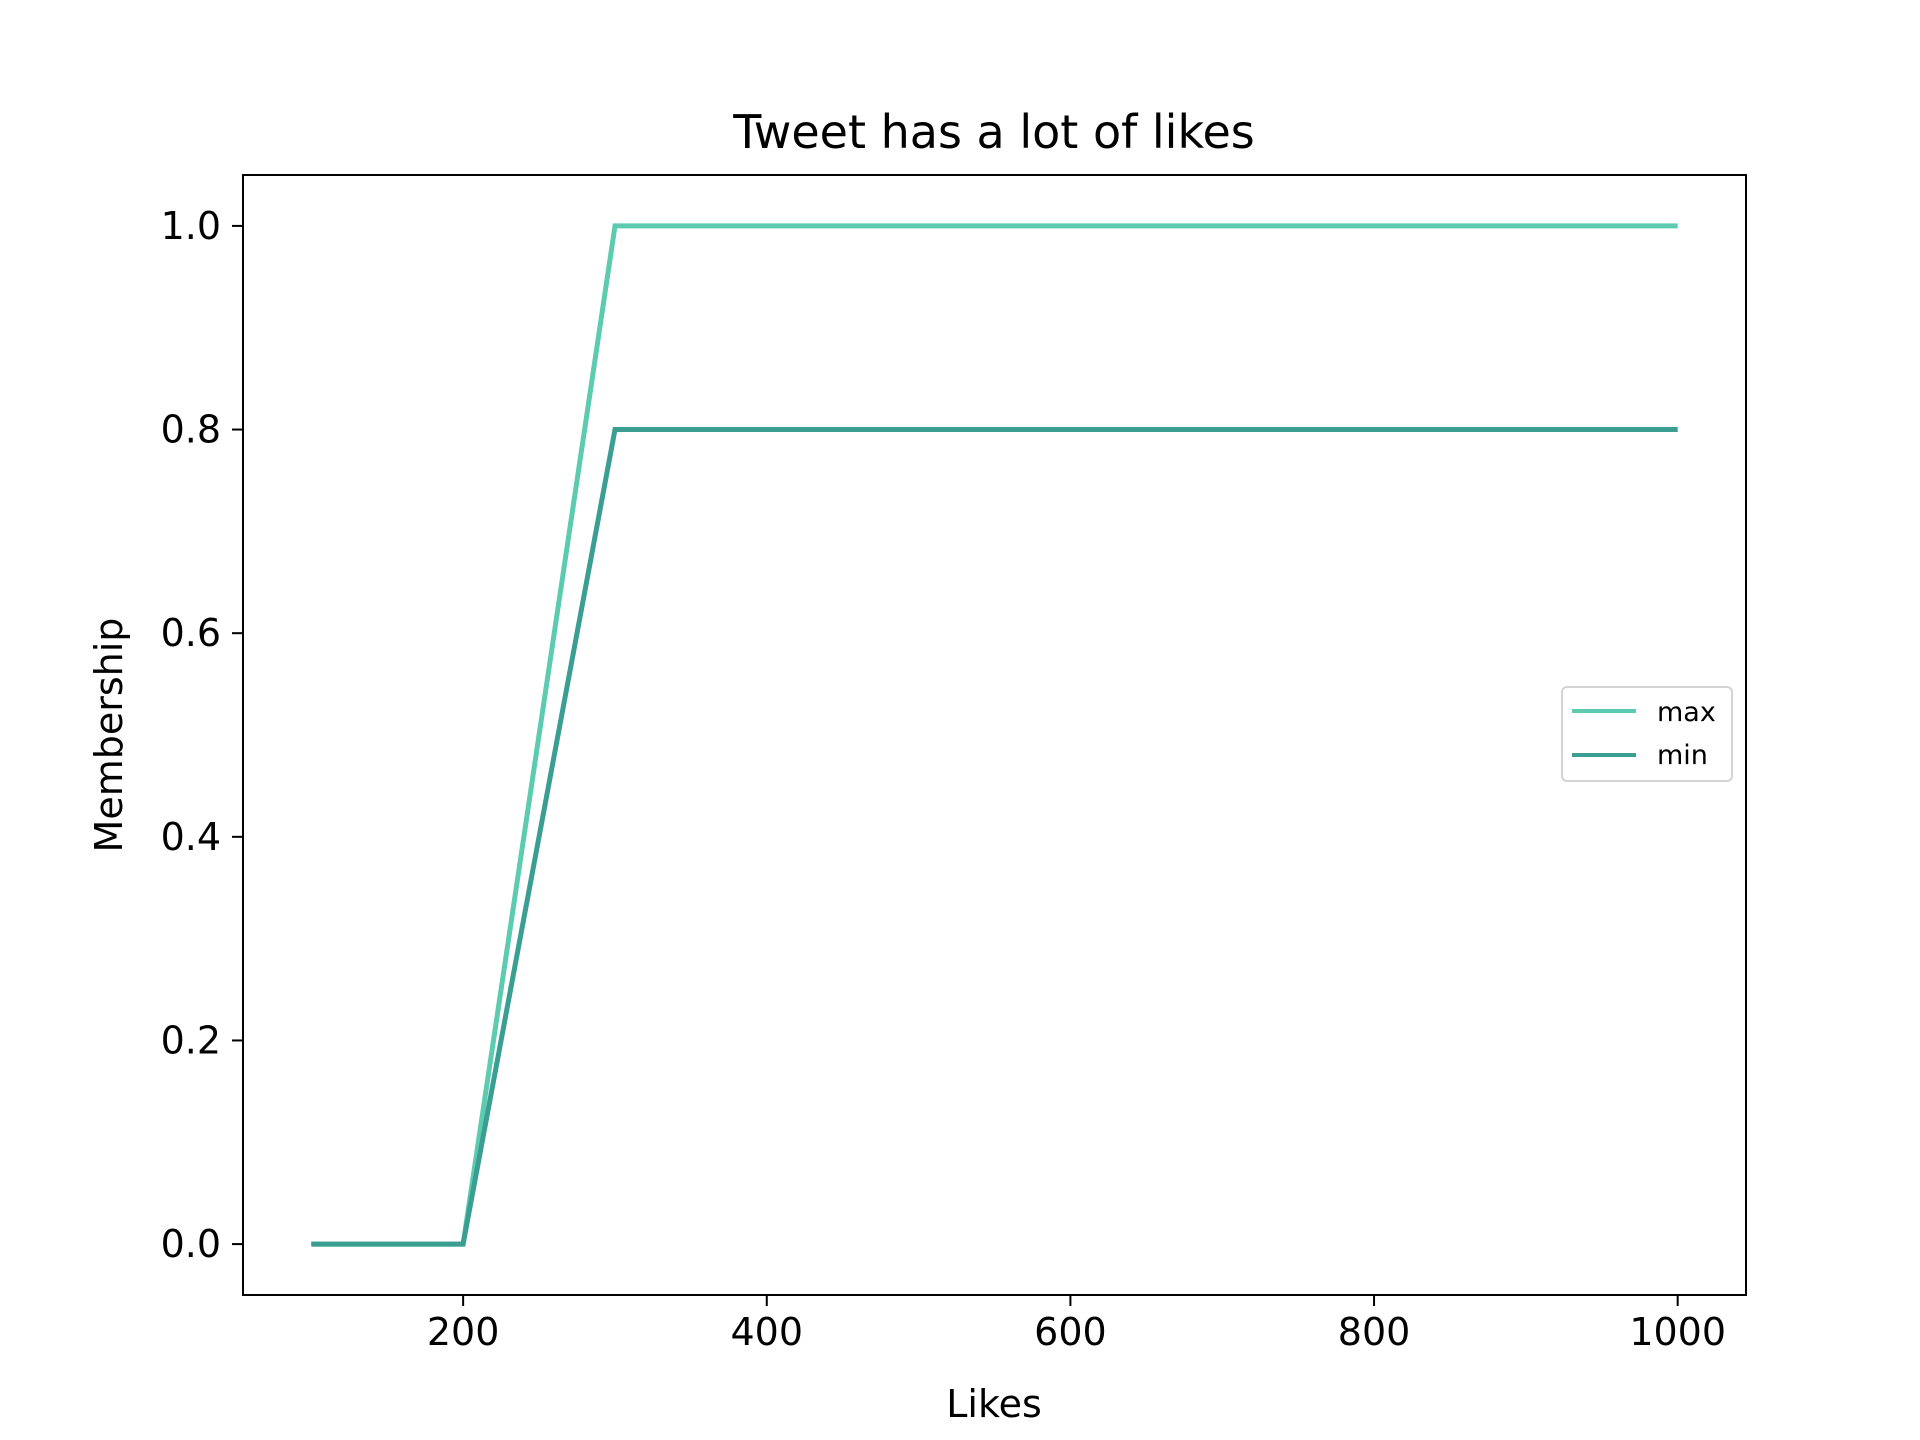 Image resolution: width=1920 pixels, height=1440 pixels. I want to click on legend-label-max: max, so click(1686, 712).